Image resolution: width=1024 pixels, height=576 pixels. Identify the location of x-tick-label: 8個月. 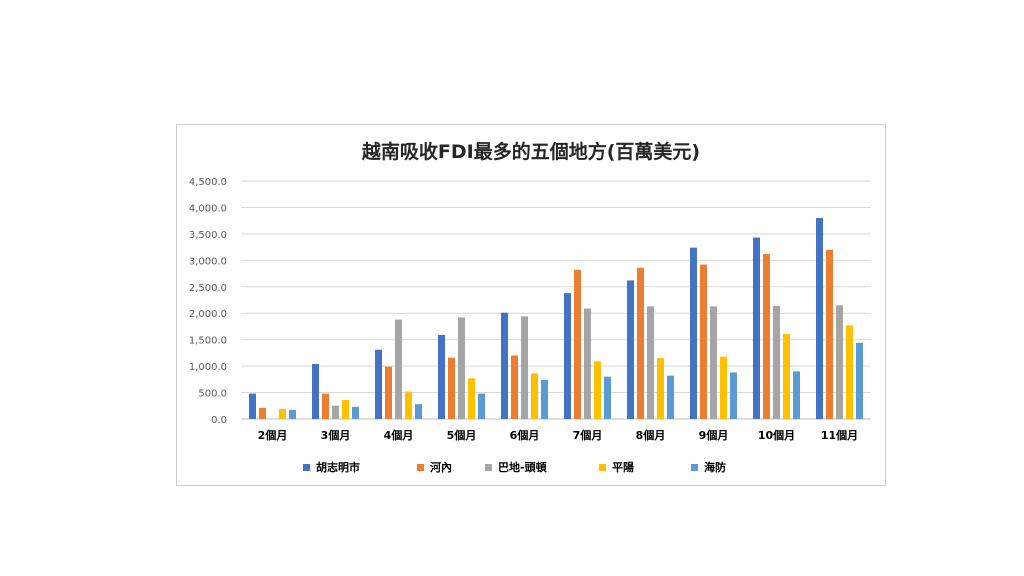
(651, 435).